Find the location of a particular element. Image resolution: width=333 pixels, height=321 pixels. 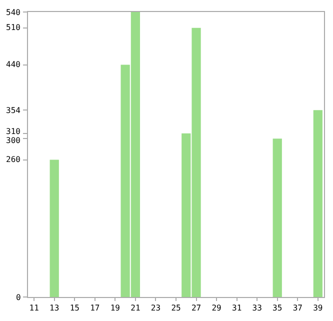

x-tick-label: 27 is located at coordinates (196, 308).